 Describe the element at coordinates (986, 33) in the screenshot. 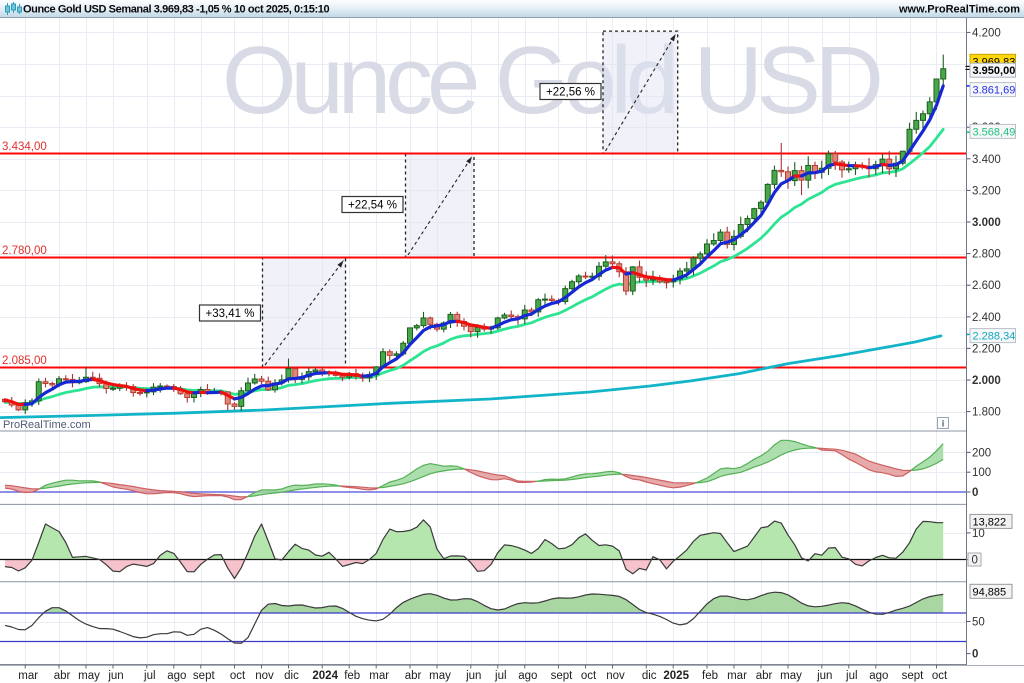

I see `svg-text: 4.200` at that location.